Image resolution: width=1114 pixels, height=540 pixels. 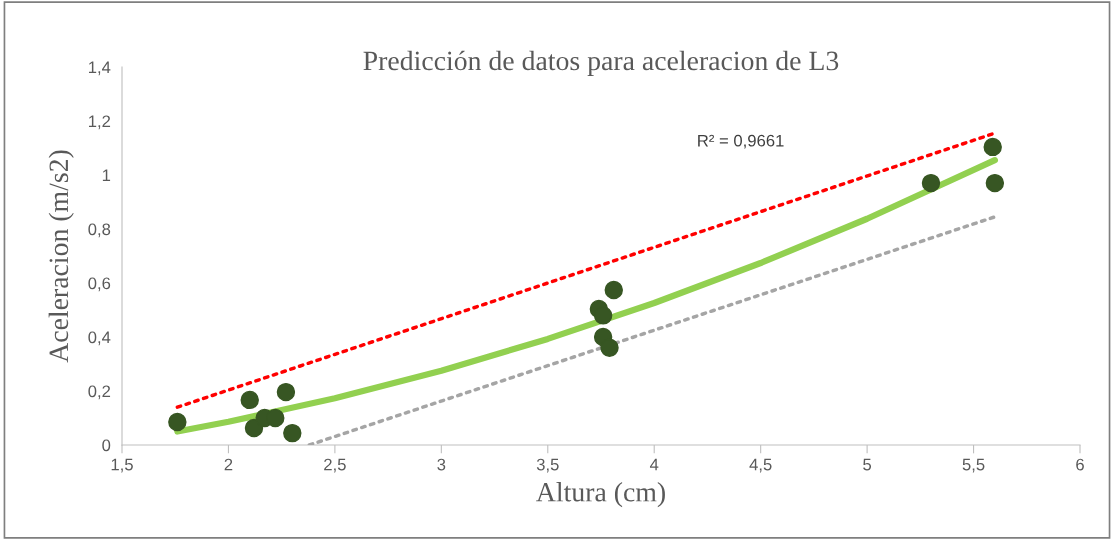 I want to click on annotation: R² = 0,9661, so click(x=741, y=141).